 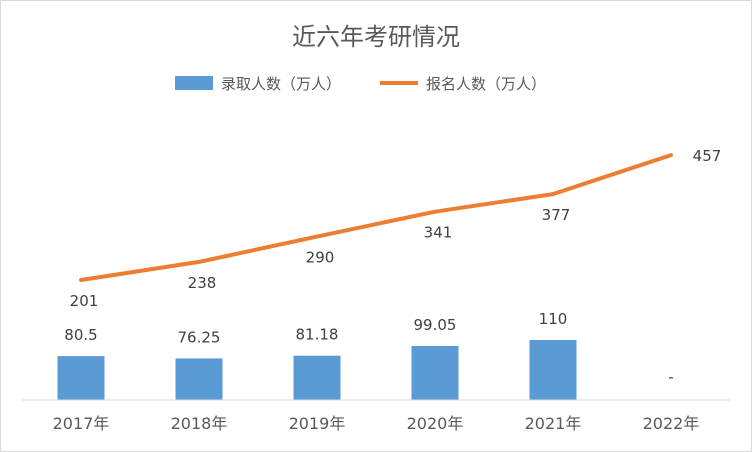 What do you see at coordinates (81, 423) in the screenshot?
I see `x-tick-0: 2017年` at bounding box center [81, 423].